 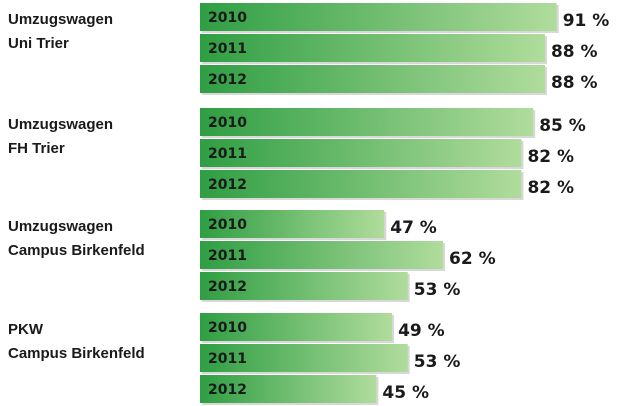 What do you see at coordinates (26, 329) in the screenshot?
I see `group-label: PKW` at bounding box center [26, 329].